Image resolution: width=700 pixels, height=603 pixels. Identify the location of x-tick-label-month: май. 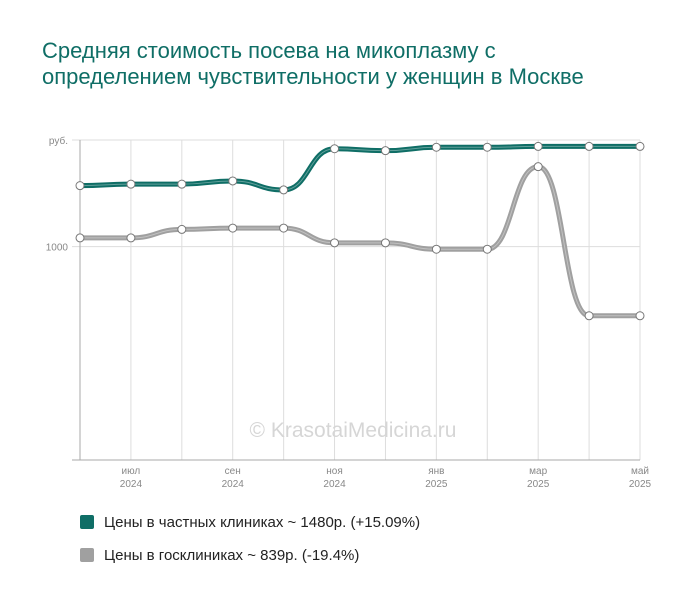
(640, 471).